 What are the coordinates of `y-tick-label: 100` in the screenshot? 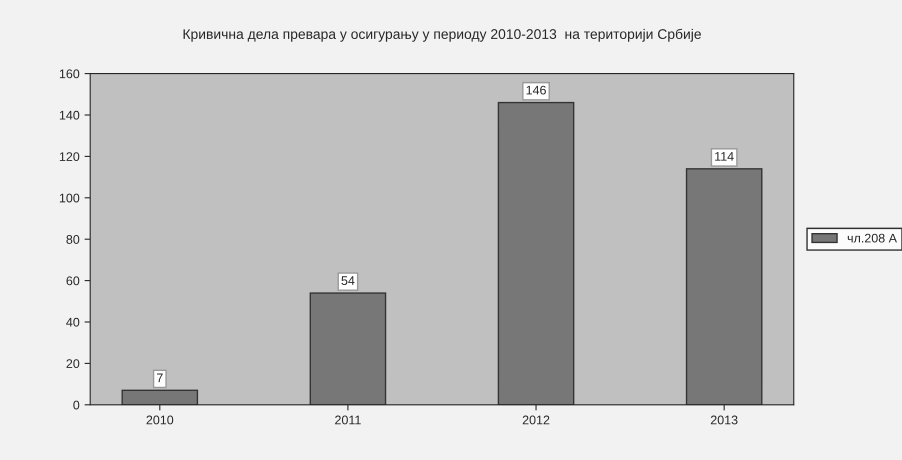 It's located at (70, 198).